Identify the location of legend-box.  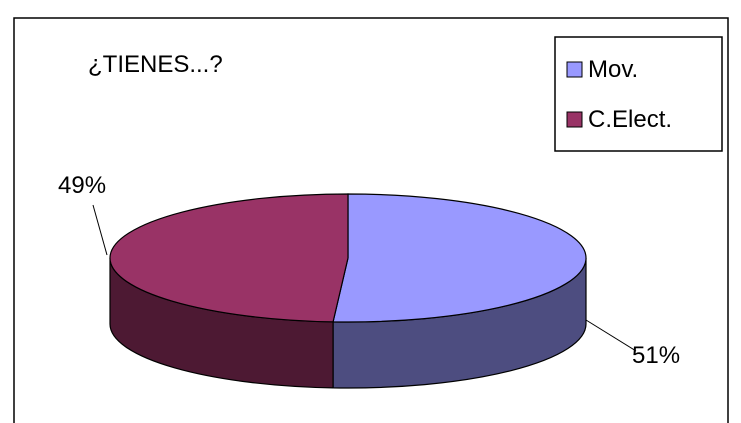
(638, 94).